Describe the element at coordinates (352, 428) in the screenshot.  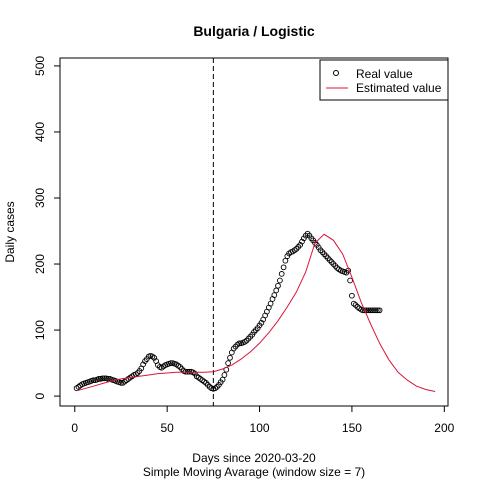
I see `x-tick-label: 150` at that location.